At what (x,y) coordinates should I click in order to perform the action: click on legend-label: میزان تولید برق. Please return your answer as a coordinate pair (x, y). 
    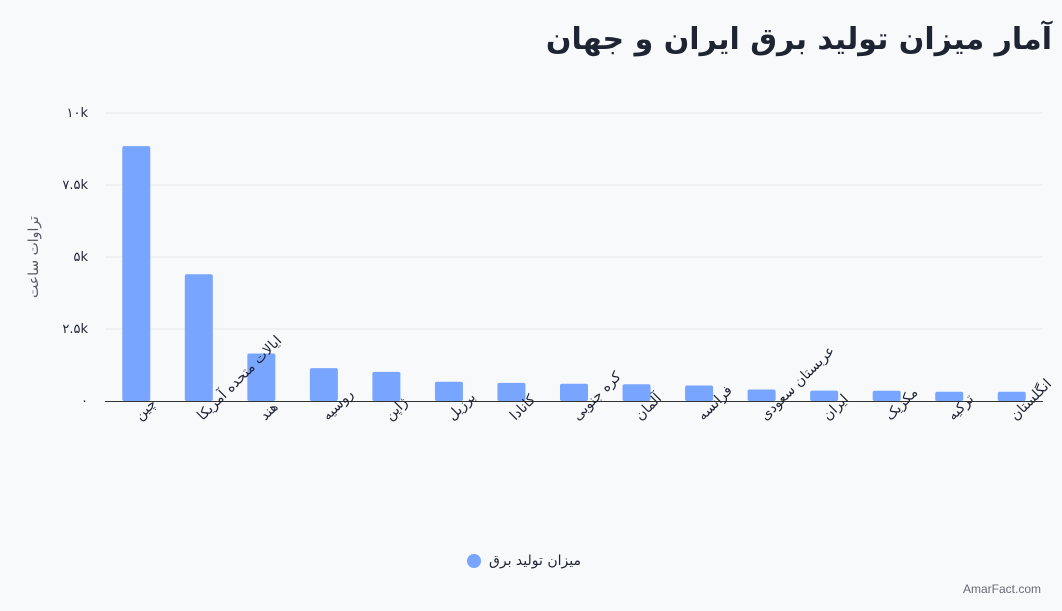
    Looking at the image, I should click on (535, 561).